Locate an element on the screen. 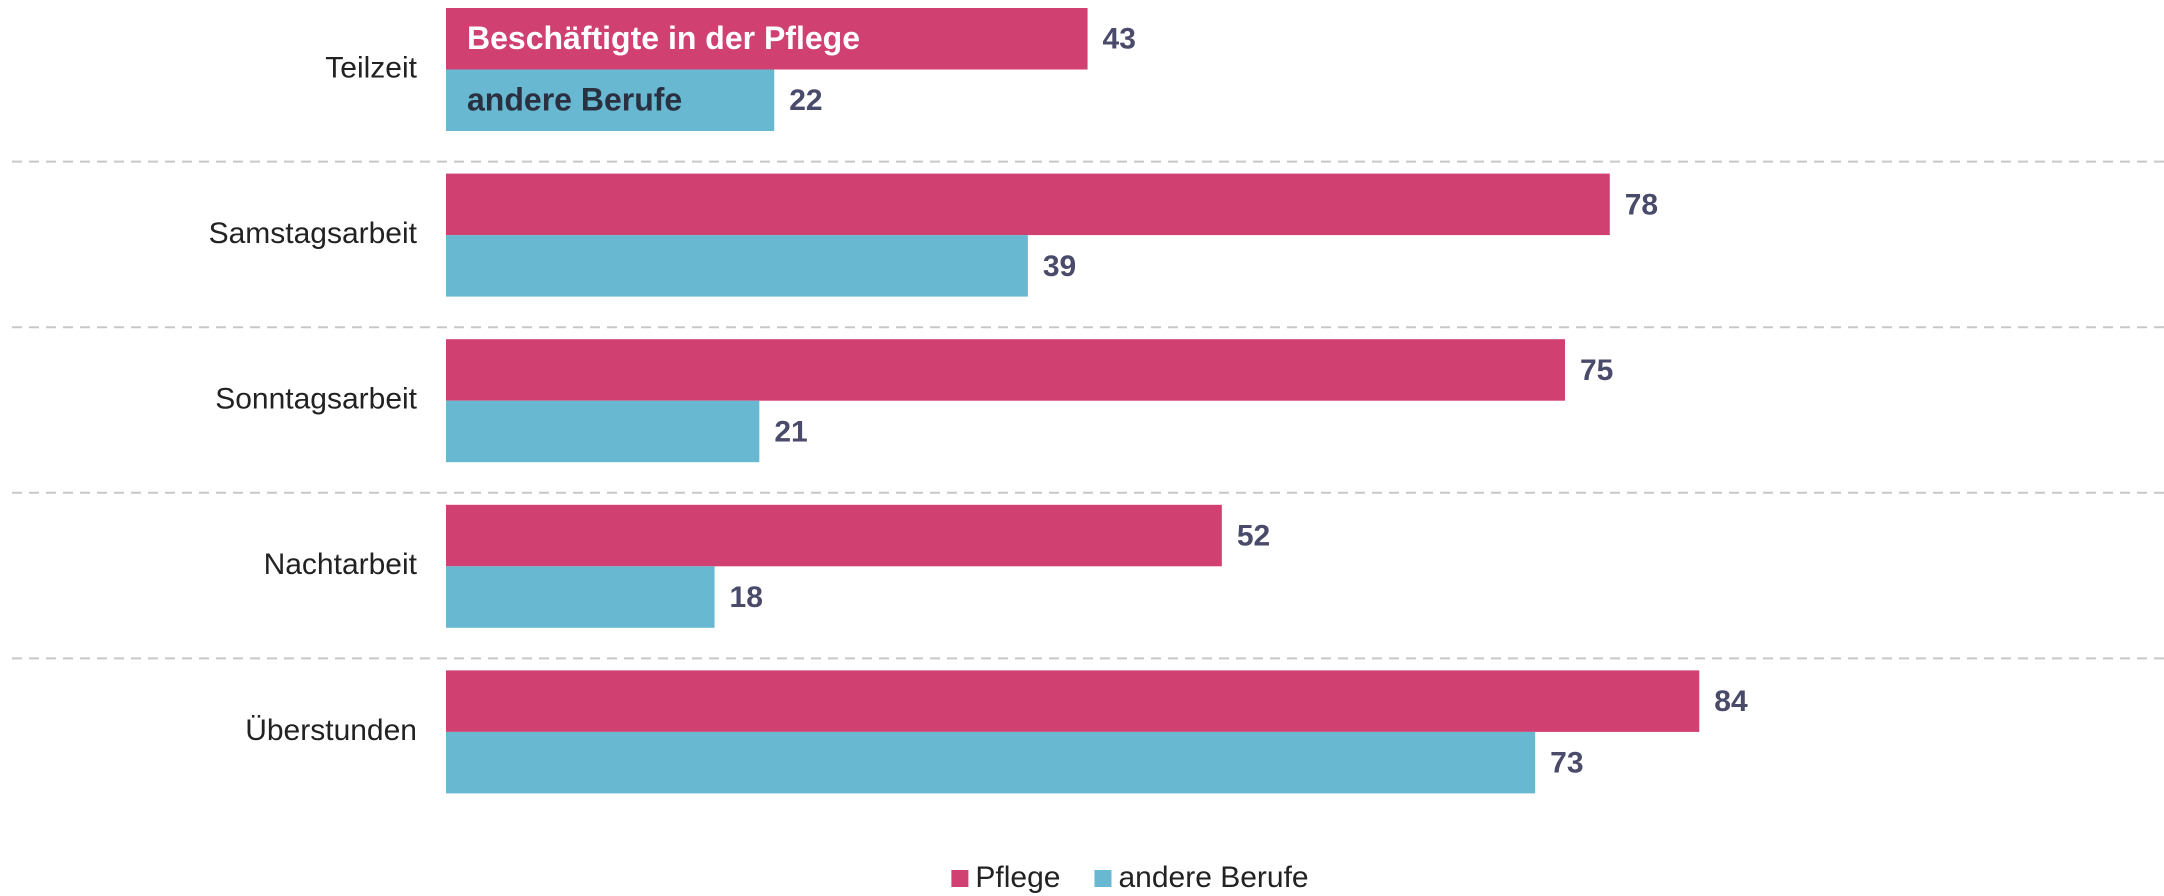 This screenshot has height=896, width=2164. category-label: Überstunden is located at coordinates (331, 730).